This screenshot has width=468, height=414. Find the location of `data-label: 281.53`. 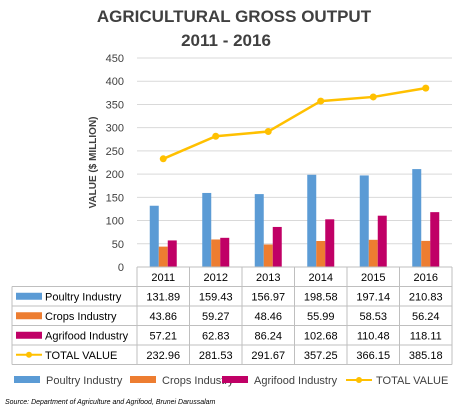

data-label: 281.53 is located at coordinates (216, 356).